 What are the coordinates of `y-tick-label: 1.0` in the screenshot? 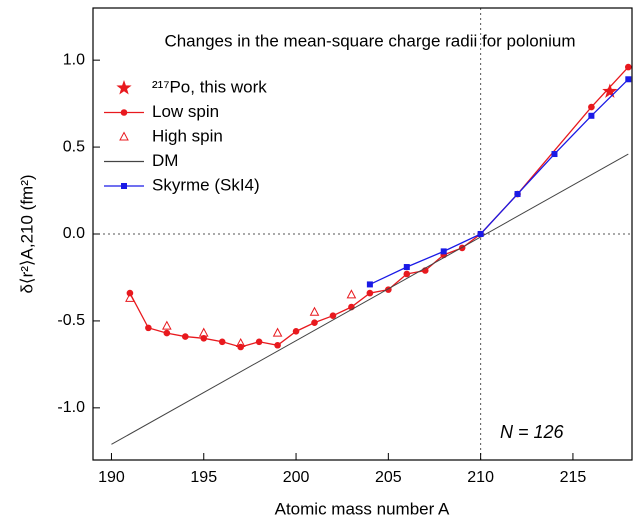 It's located at (74, 59).